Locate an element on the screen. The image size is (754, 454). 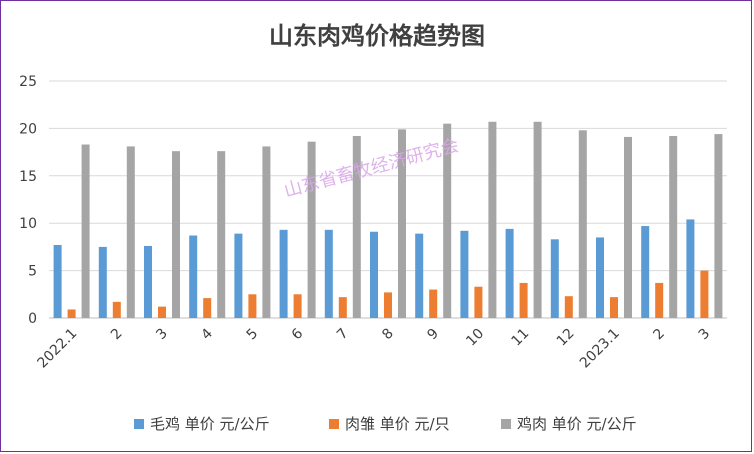
y-tick-label: 5 is located at coordinates (32, 272).